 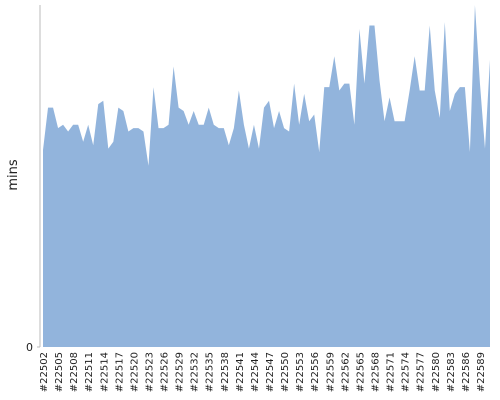 I want to click on x-tick-label: #22544, so click(x=255, y=372).